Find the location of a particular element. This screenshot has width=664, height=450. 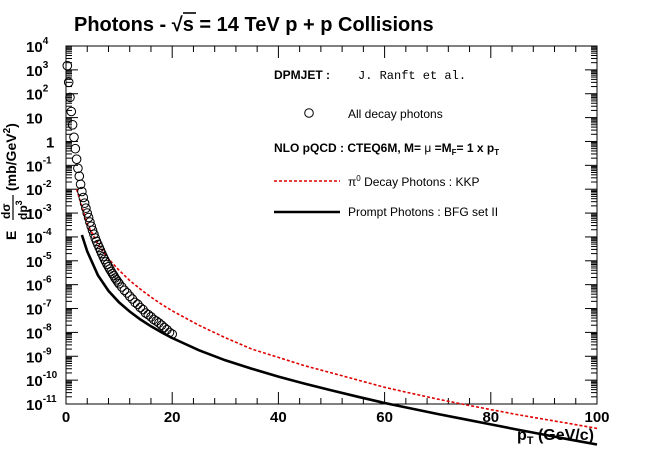

y-tick-exp: -6 is located at coordinates (47, 280).